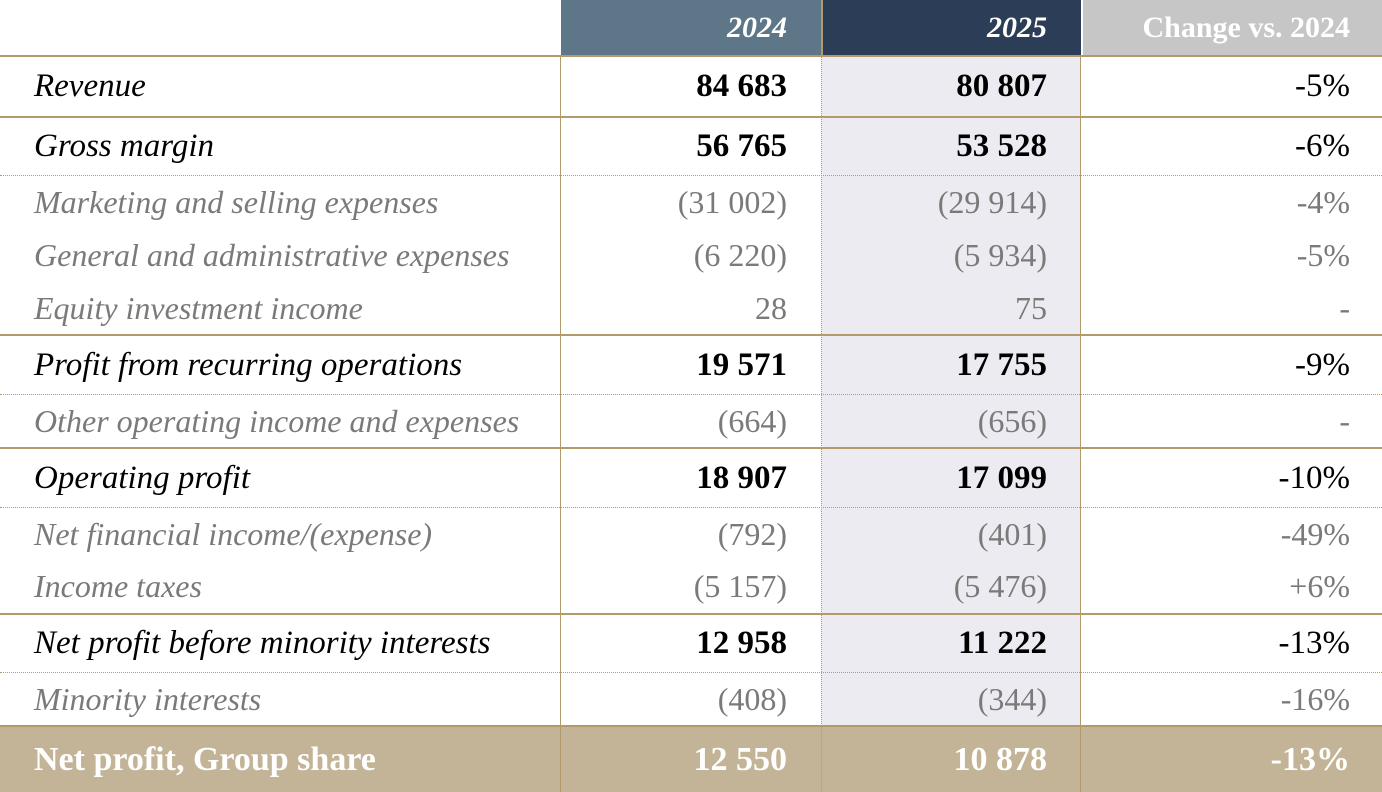 The image size is (1382, 792). Describe the element at coordinates (1323, 202) in the screenshot. I see `value-change: -4%` at that location.